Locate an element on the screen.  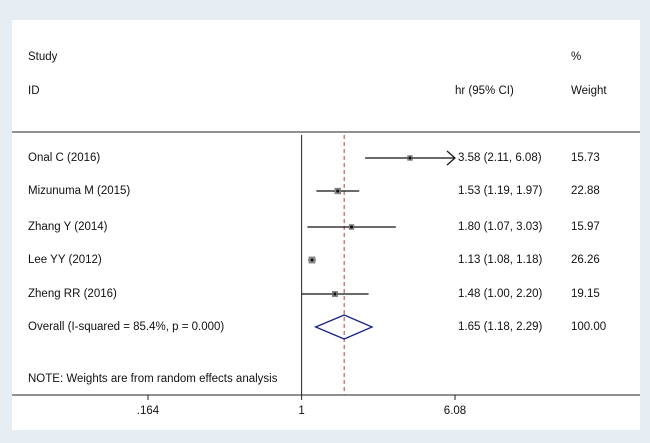
weight-label: 26.26 is located at coordinates (585, 260).